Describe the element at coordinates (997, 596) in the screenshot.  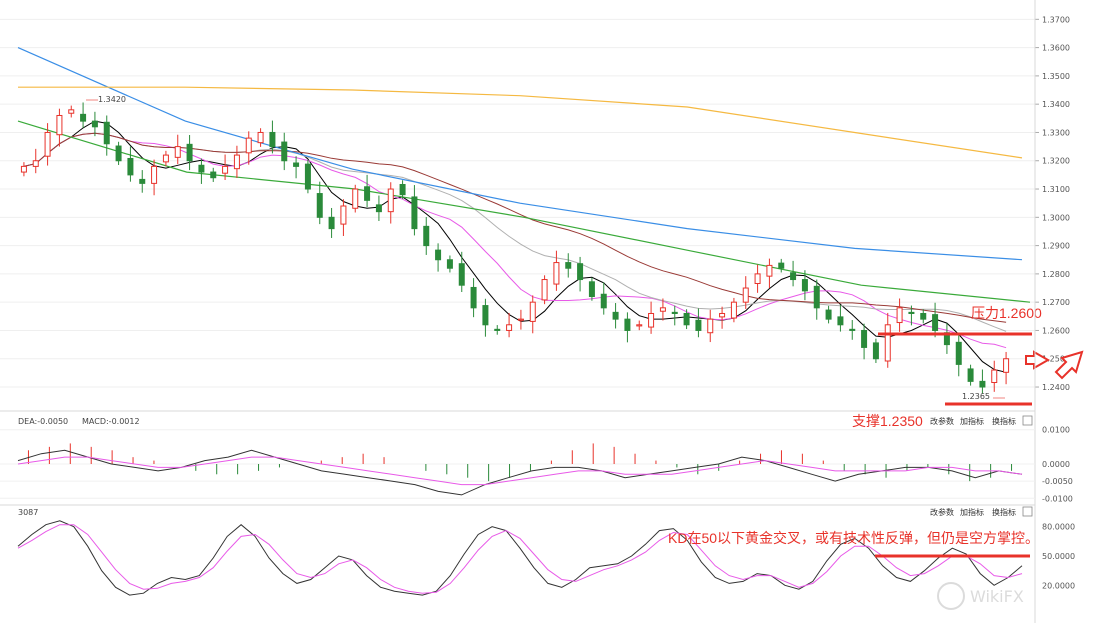
I see `watermark-text: WikiFX` at that location.